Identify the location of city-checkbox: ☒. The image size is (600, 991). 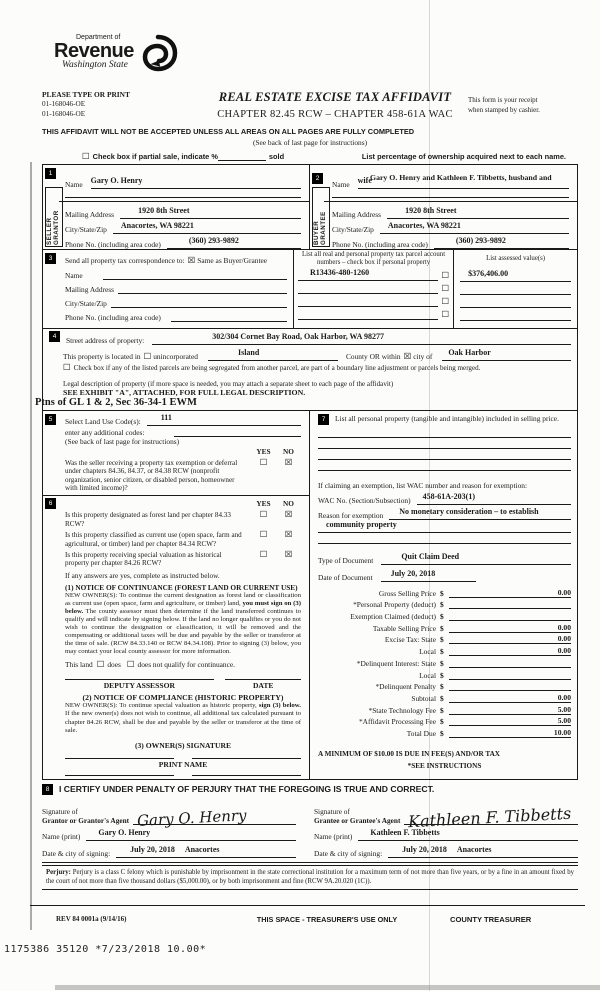
(407, 356).